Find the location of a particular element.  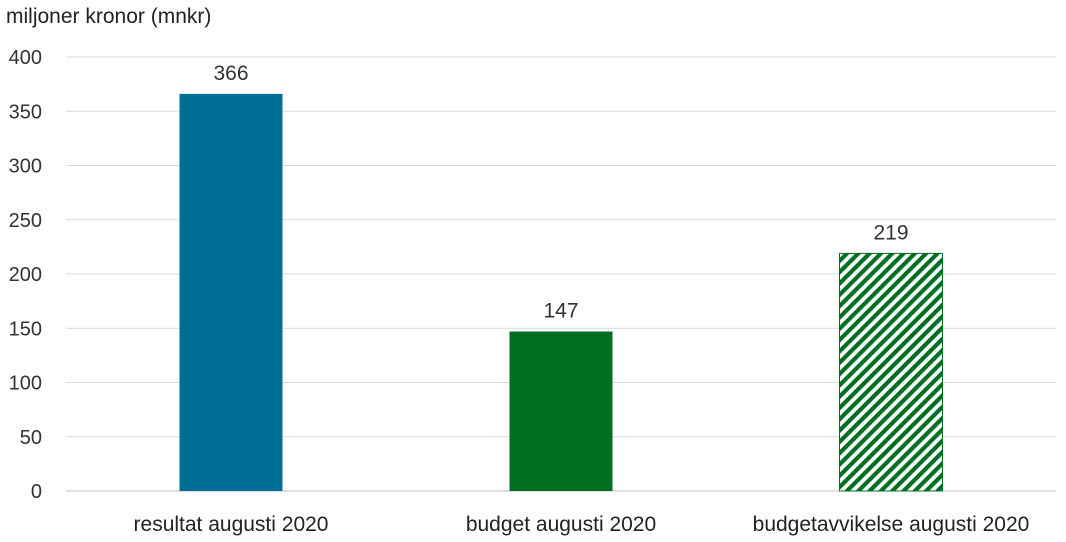

y-axis-unit-label: miljoner kronor (mnkr) is located at coordinates (108, 16).